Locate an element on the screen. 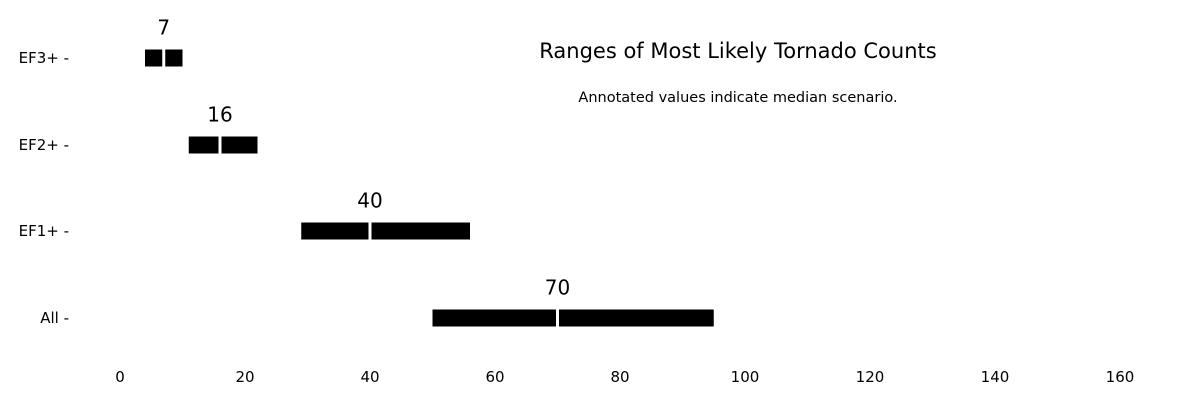 This screenshot has width=1200, height=400. x-tick-label: 40 is located at coordinates (369, 377).